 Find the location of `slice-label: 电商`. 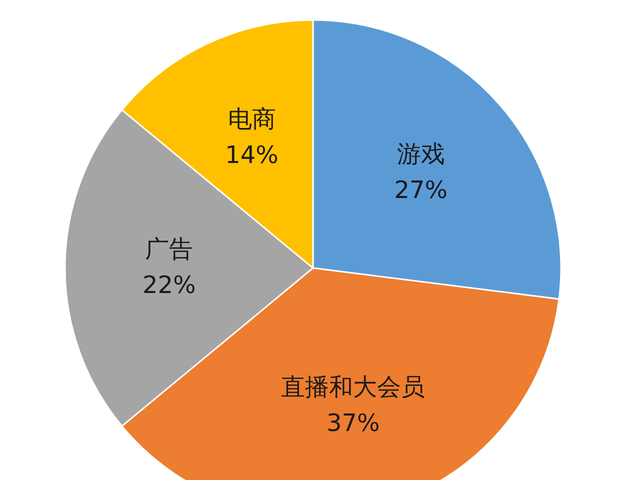

slice-label: 电商 is located at coordinates (252, 118).